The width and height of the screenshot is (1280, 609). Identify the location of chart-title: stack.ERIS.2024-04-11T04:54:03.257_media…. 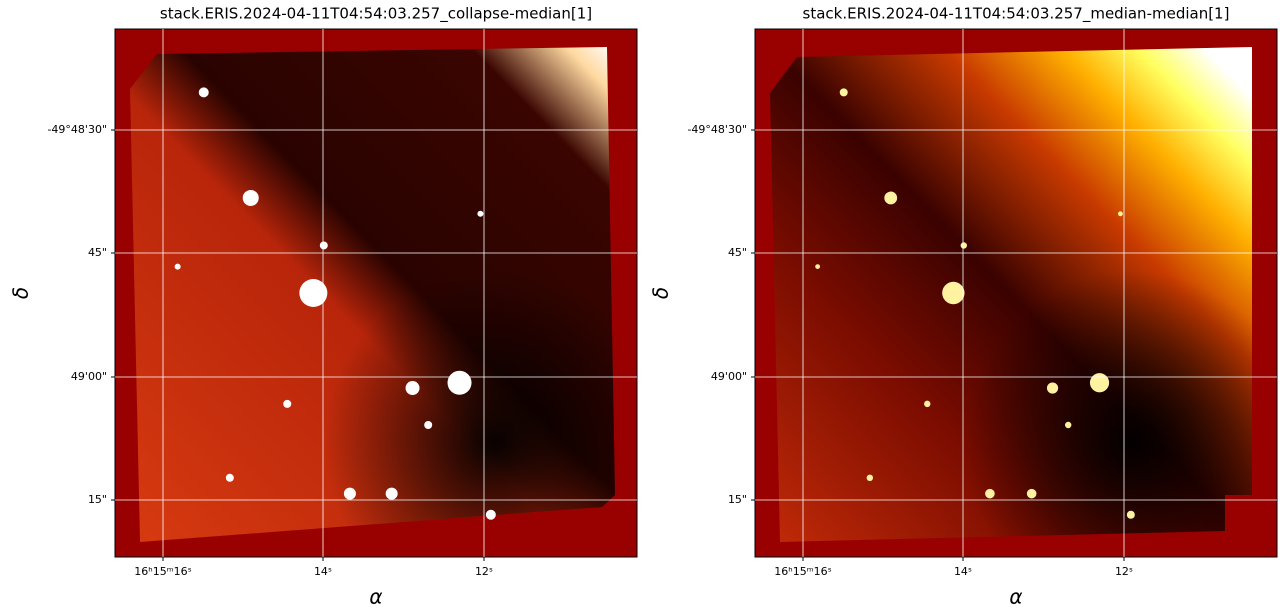
(1016, 14).